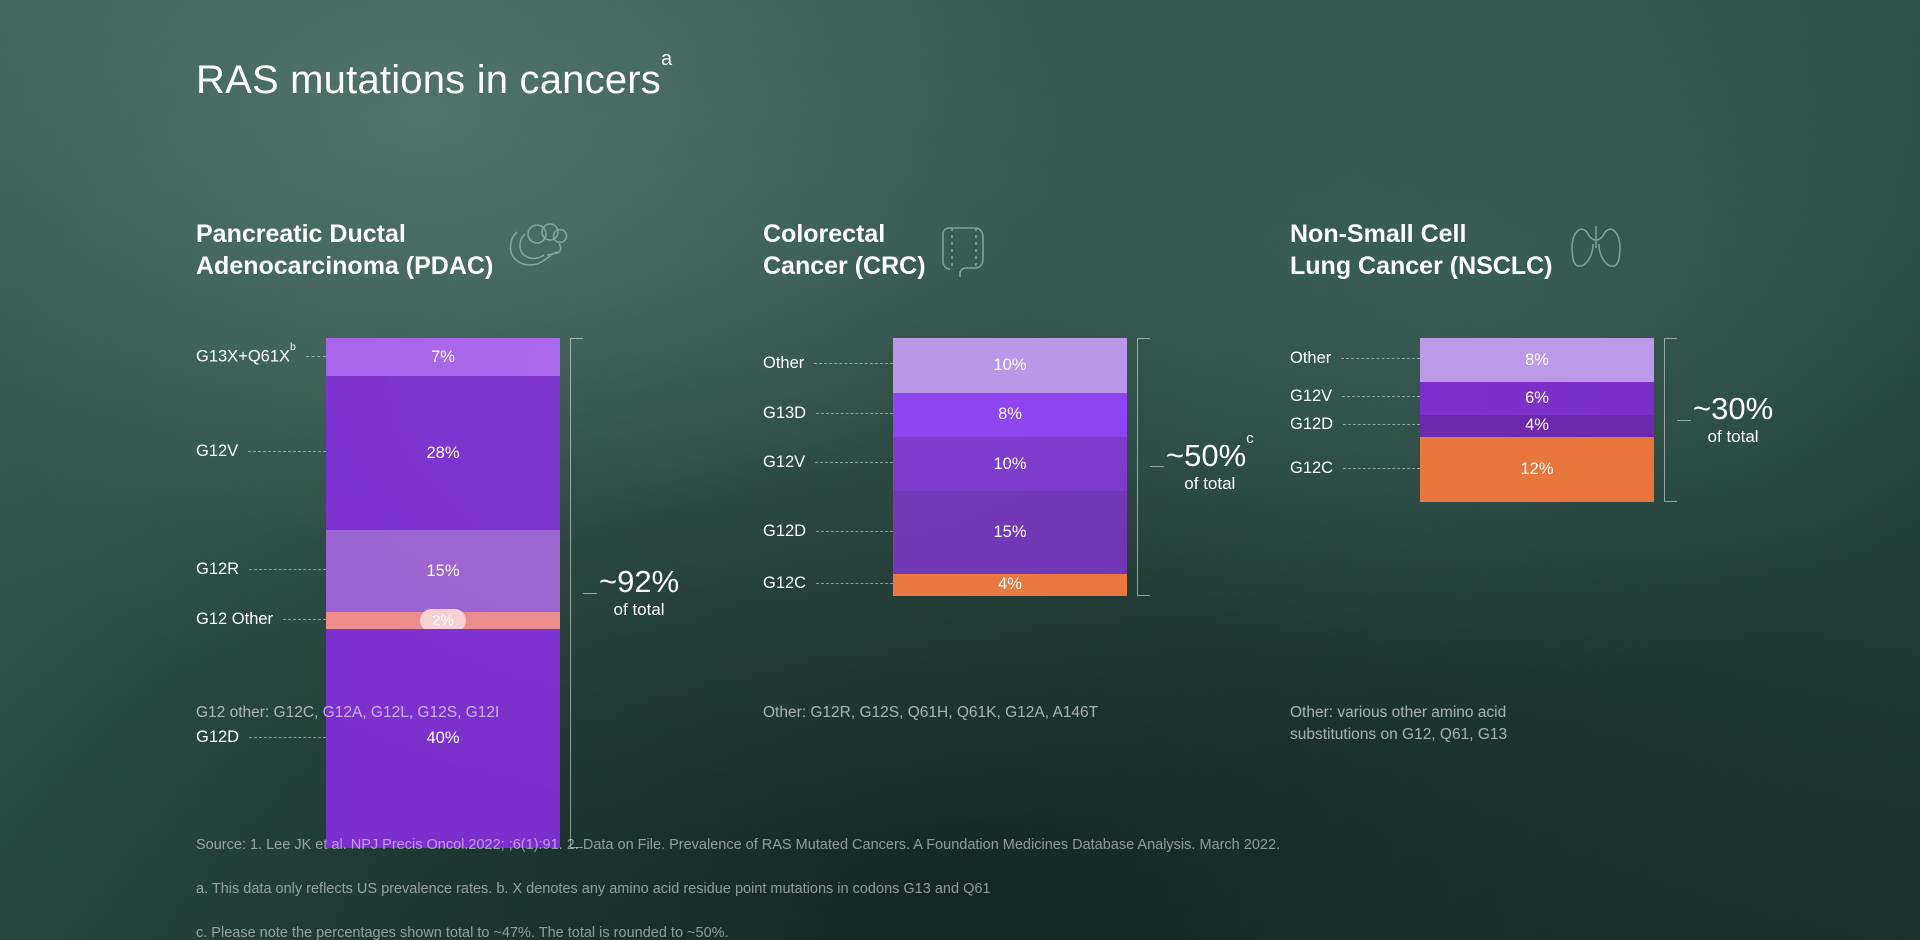 The image size is (1920, 940). I want to click on page-title-text: RAS mutations in cancers, so click(428, 80).